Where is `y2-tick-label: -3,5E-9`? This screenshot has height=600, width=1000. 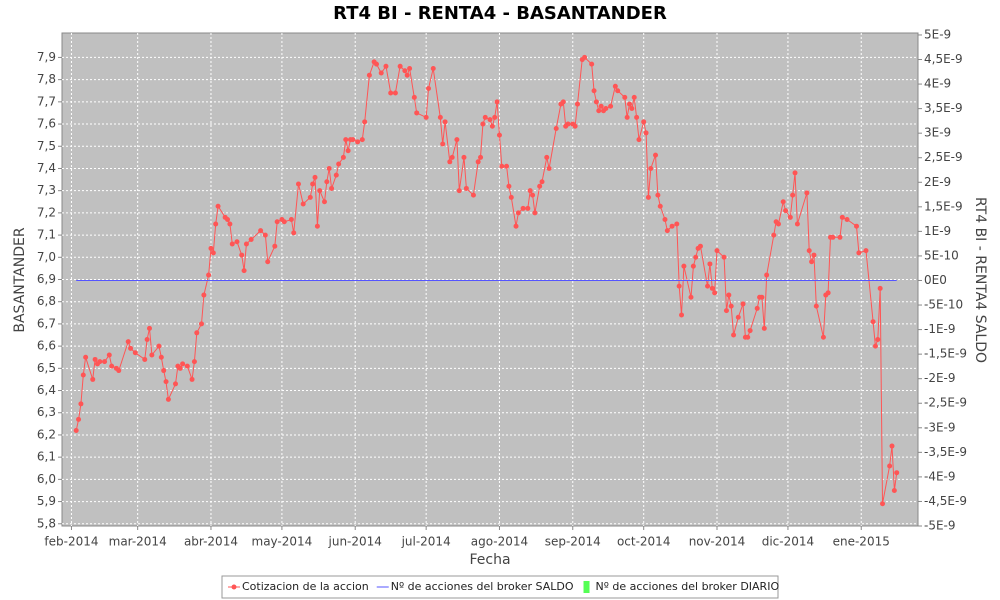
y2-tick-label: -3,5E-9 is located at coordinates (945, 452).